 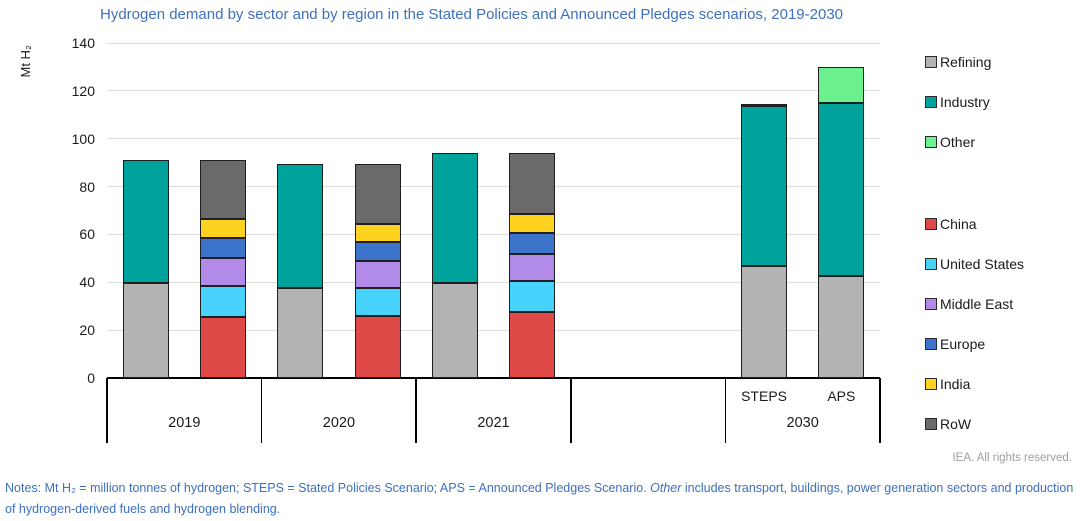 I want to click on legend-item-united-states: United States, so click(x=974, y=264).